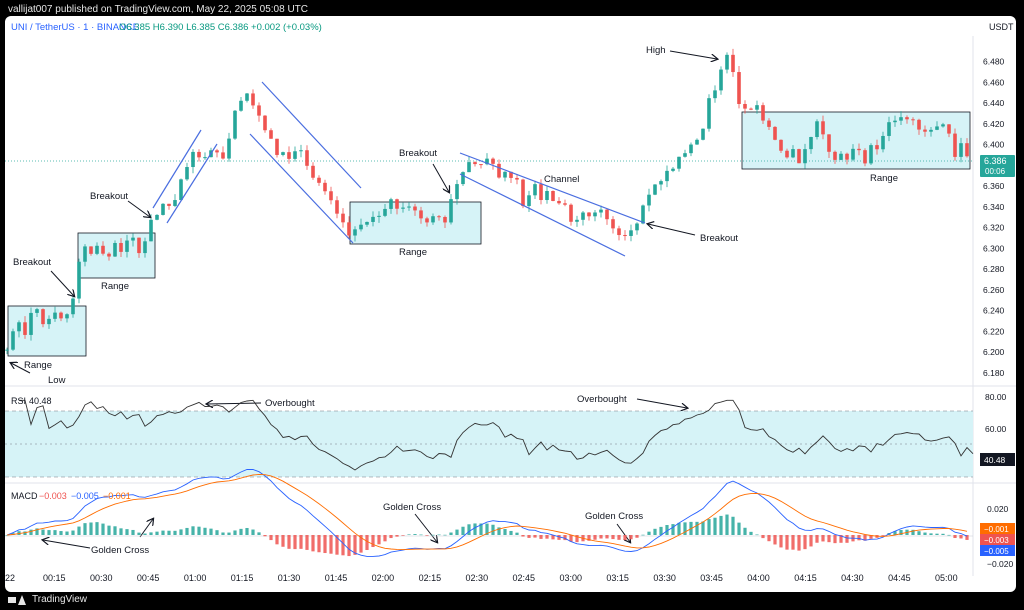 The width and height of the screenshot is (1024, 610). What do you see at coordinates (413, 252) in the screenshot?
I see `label-range-3: Range` at bounding box center [413, 252].